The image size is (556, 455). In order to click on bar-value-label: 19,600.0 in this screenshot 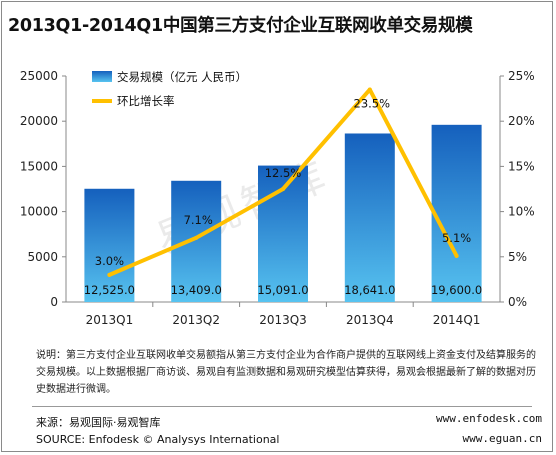, I will do `click(456, 290)`.